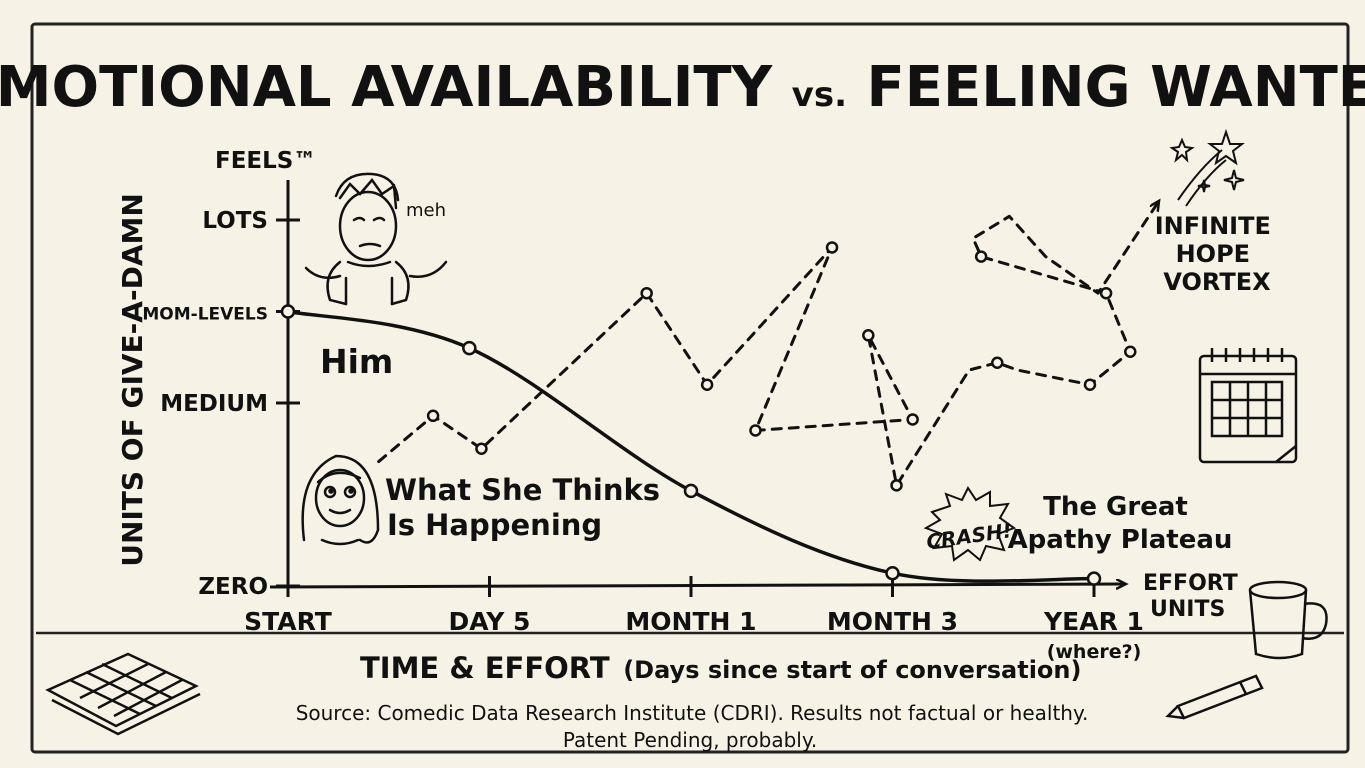  What do you see at coordinates (1093, 621) in the screenshot?
I see `x-tick-label: YEAR 1` at bounding box center [1093, 621].